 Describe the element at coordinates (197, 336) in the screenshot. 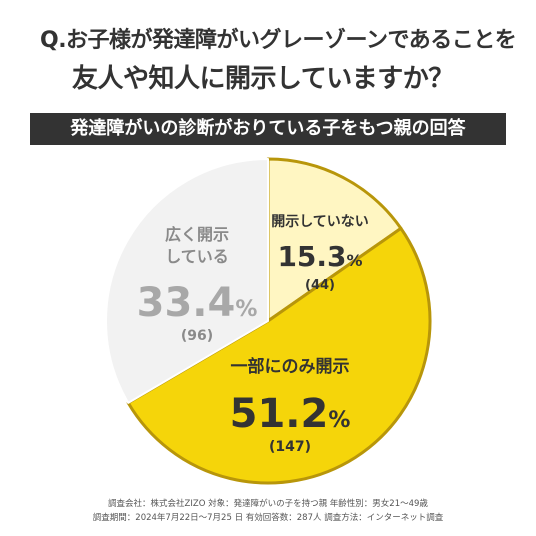

I see `slice-count-3: (96)` at that location.